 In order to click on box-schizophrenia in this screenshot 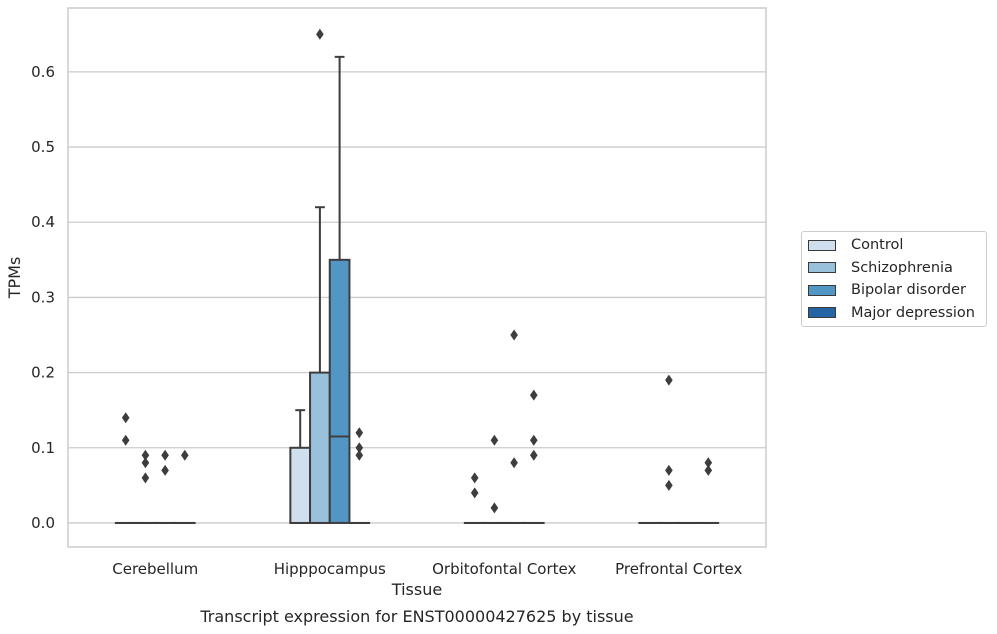, I will do `click(320, 365)`.